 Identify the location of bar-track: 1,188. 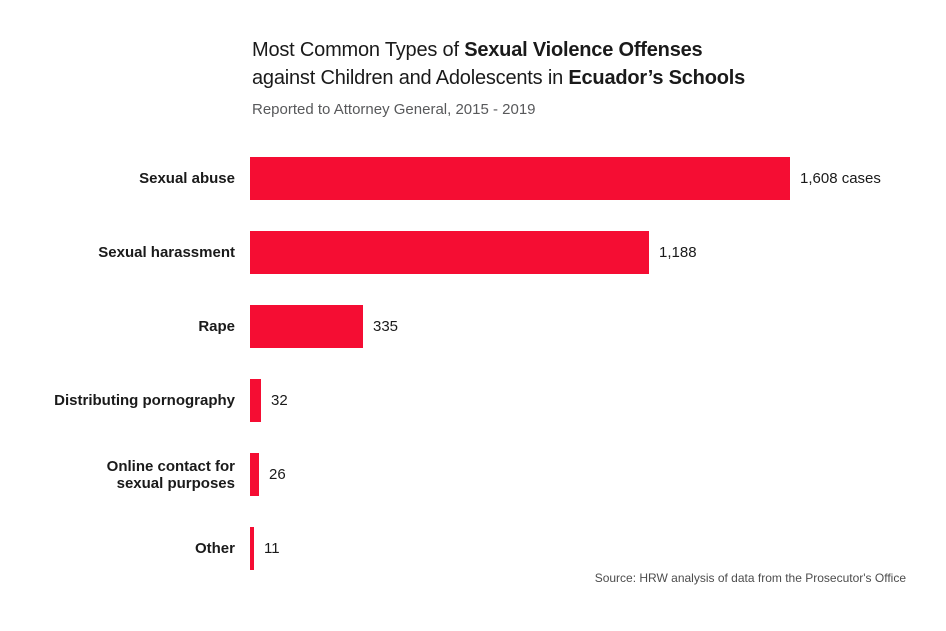
(473, 252).